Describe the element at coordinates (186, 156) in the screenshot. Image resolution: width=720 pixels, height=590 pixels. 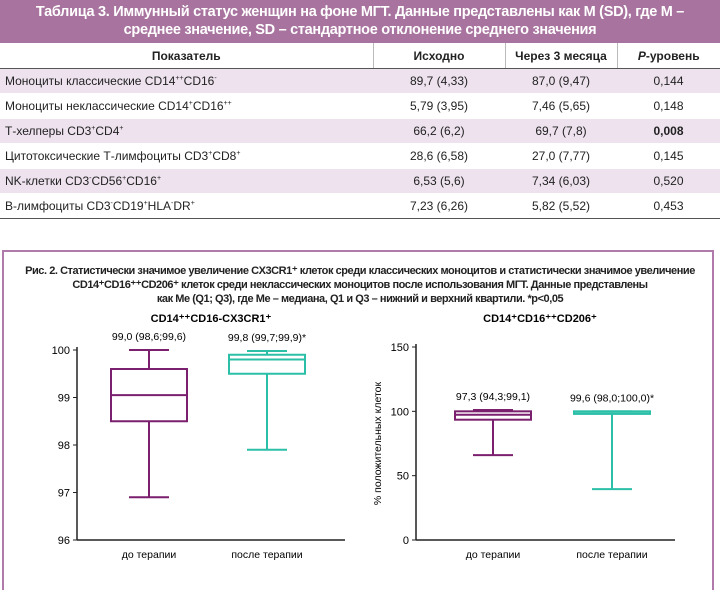
I see `indicator-cell: Цитотоксические Т-лимфоциты CD3+CD8+` at that location.